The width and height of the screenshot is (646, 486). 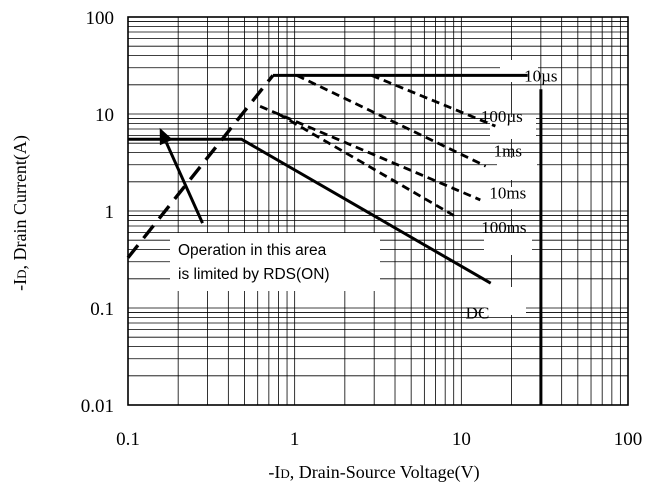 I want to click on y-tick-label: 10, so click(x=104, y=115).